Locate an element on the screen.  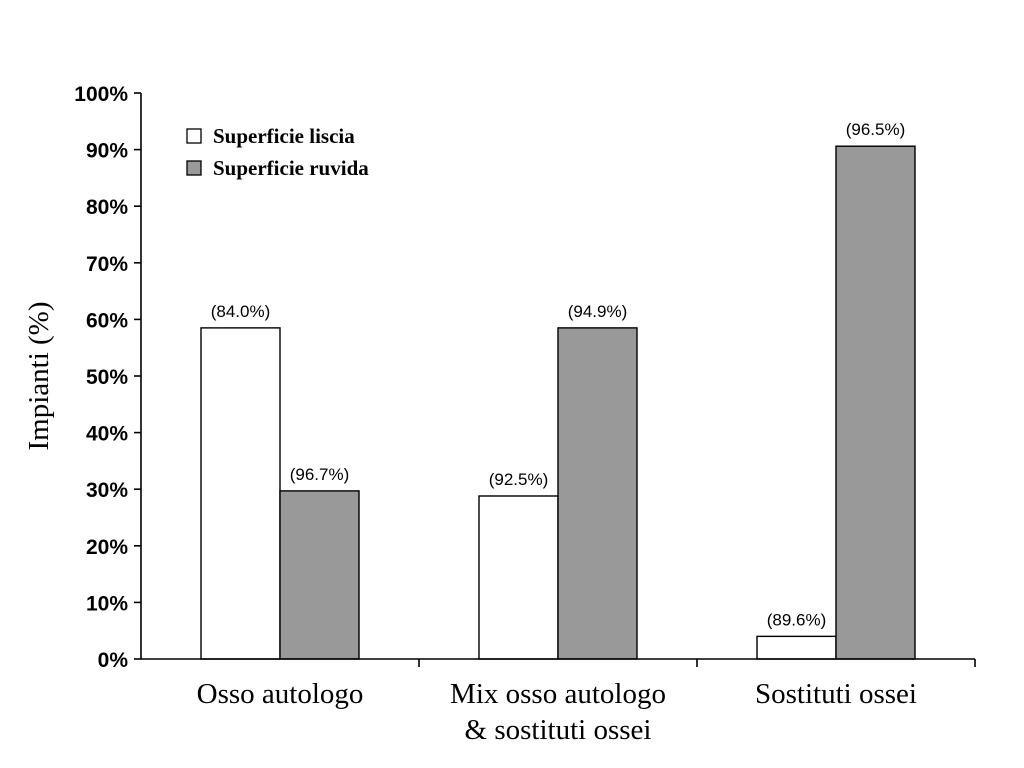
y-tick-label: 40% is located at coordinates (107, 434).